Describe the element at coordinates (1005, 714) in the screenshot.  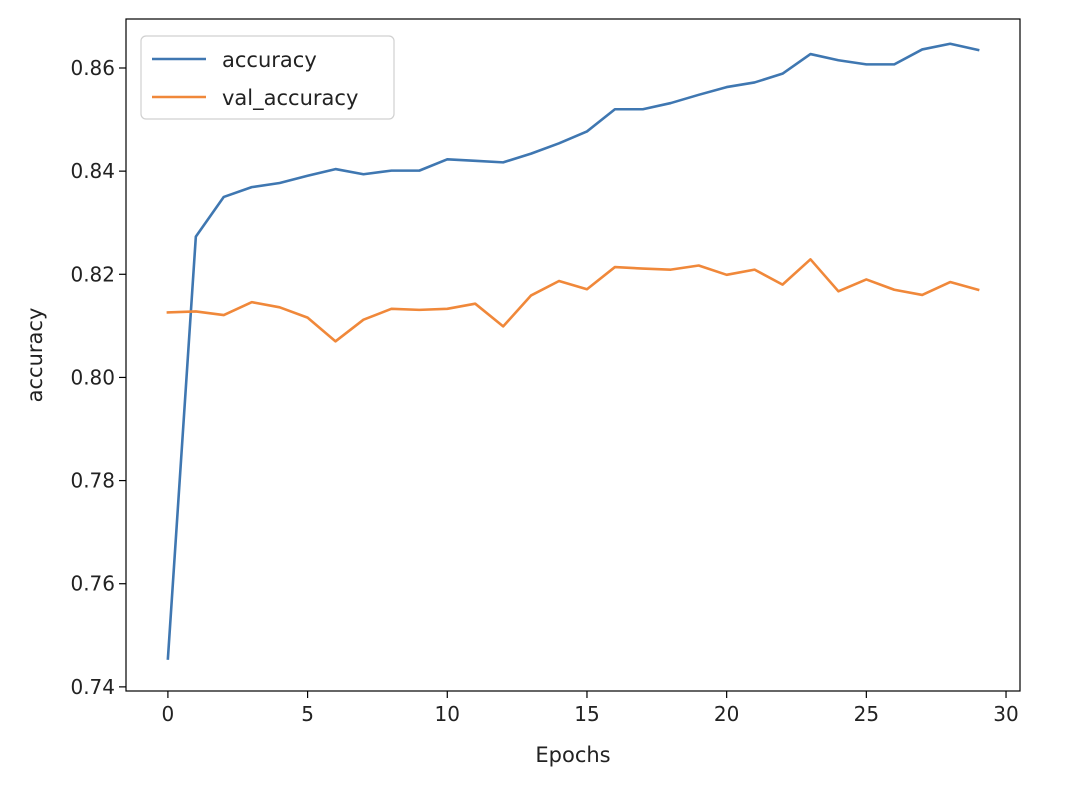
I see `x-tick-label: 30` at that location.